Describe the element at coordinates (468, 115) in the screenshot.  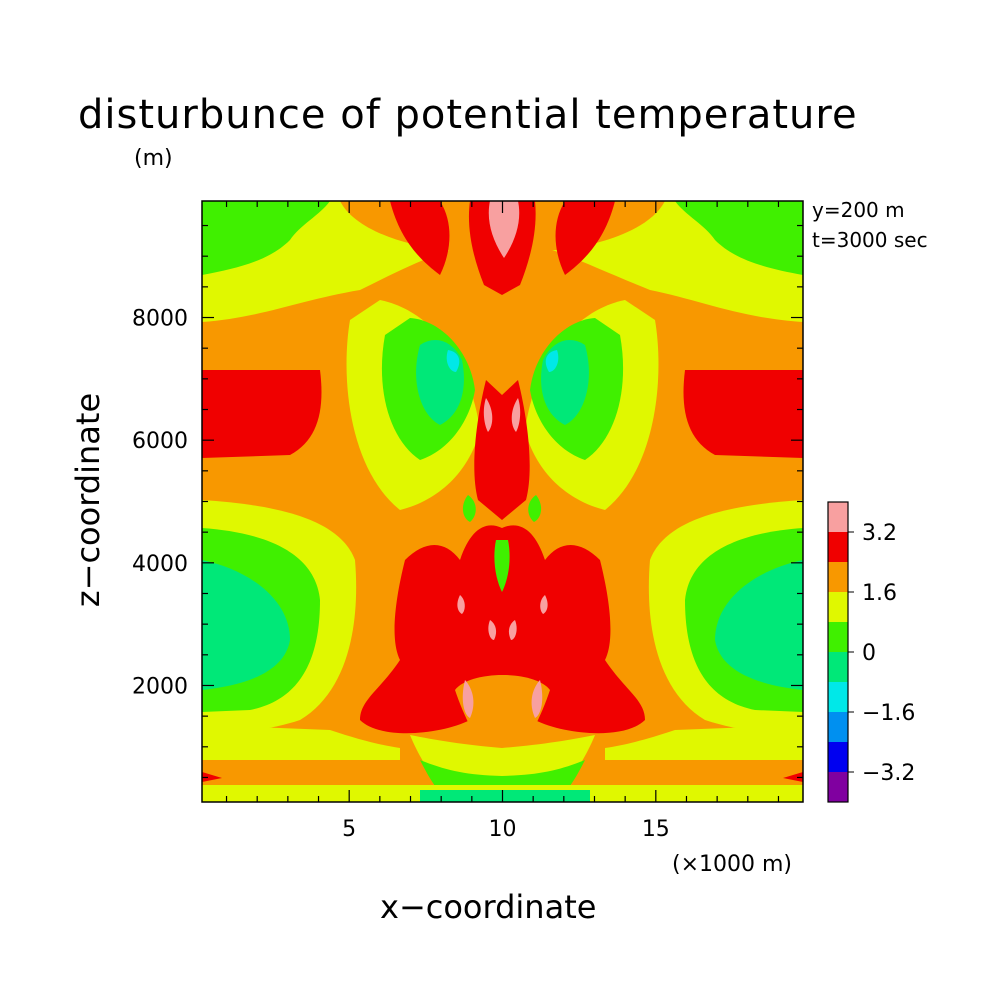
I see `chart-title: disturbunce of potential temperature` at that location.